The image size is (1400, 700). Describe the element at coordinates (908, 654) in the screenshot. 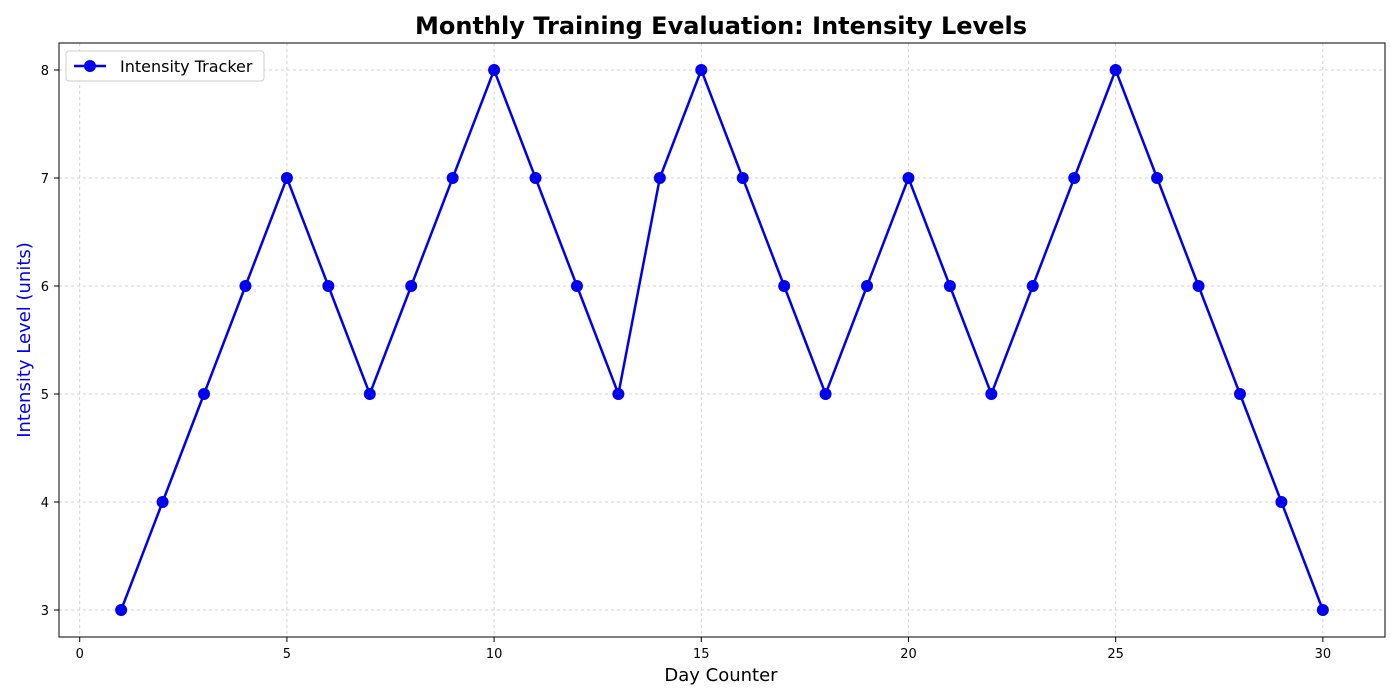

I see `x-tick-label: 20` at that location.